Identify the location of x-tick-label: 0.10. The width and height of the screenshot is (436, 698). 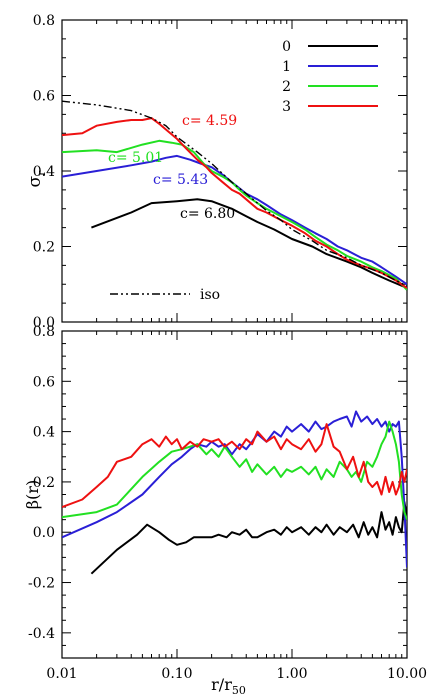
(176, 674).